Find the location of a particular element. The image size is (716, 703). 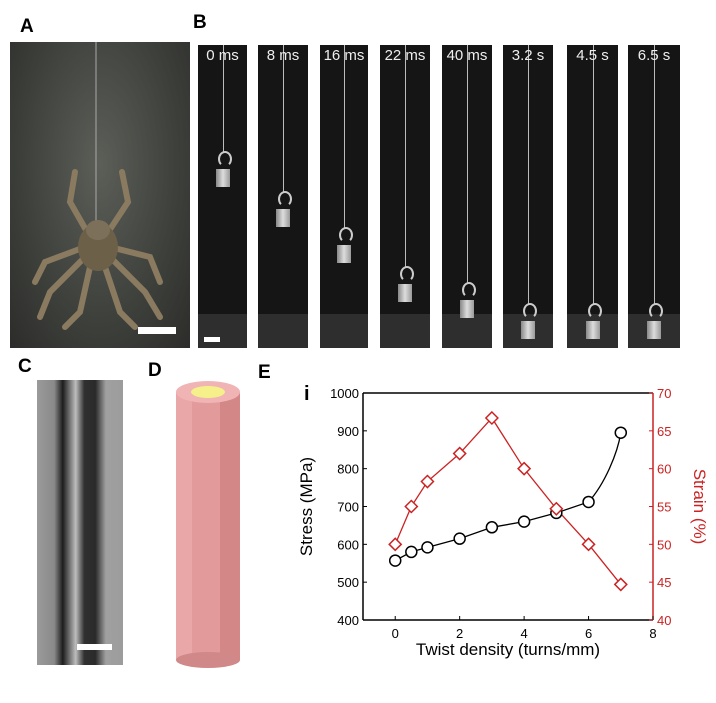

panel-label-c: C is located at coordinates (25, 366).